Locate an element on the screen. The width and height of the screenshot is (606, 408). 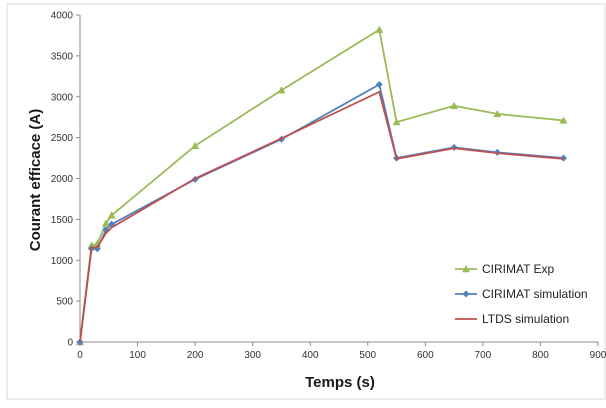
x-tick-label: 400 is located at coordinates (310, 355).